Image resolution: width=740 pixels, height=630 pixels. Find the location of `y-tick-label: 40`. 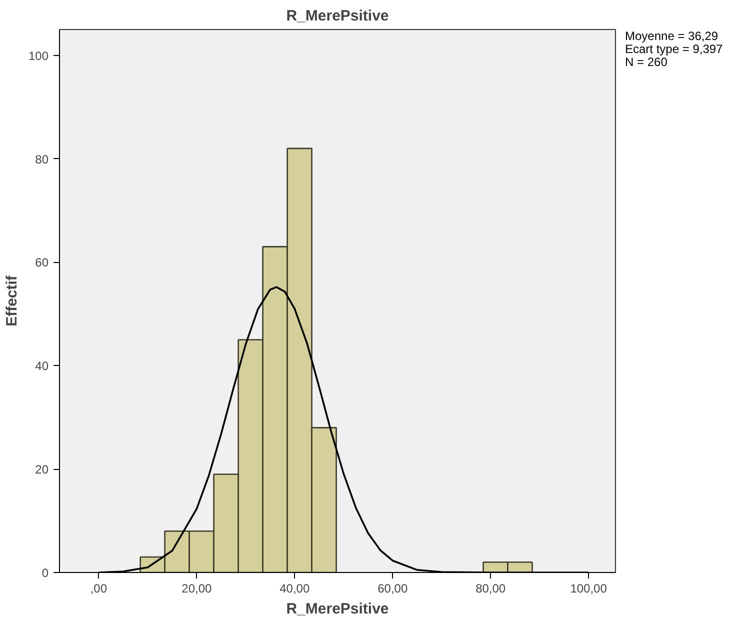

y-tick-label: 40 is located at coordinates (42, 366).